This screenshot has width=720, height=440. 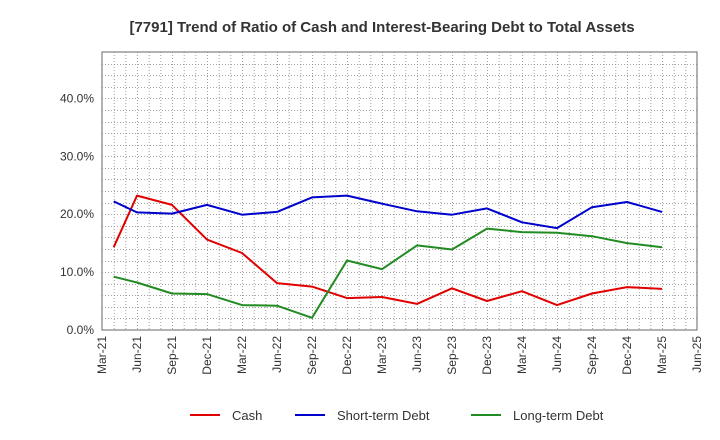 I want to click on x-tick-label: Mar-25, so click(x=662, y=355).